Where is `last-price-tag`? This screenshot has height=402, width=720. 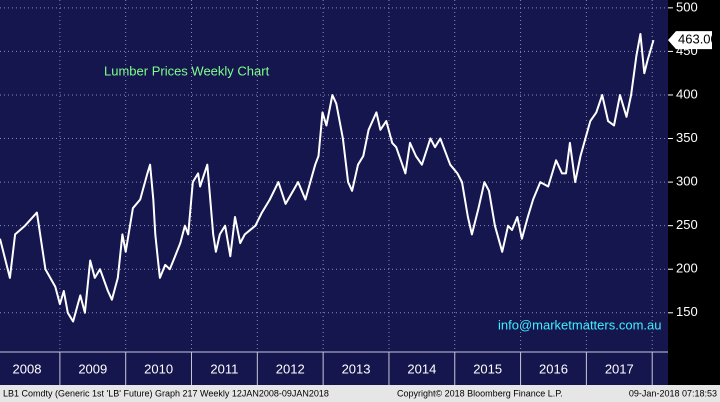 last-price-tag is located at coordinates (690, 40).